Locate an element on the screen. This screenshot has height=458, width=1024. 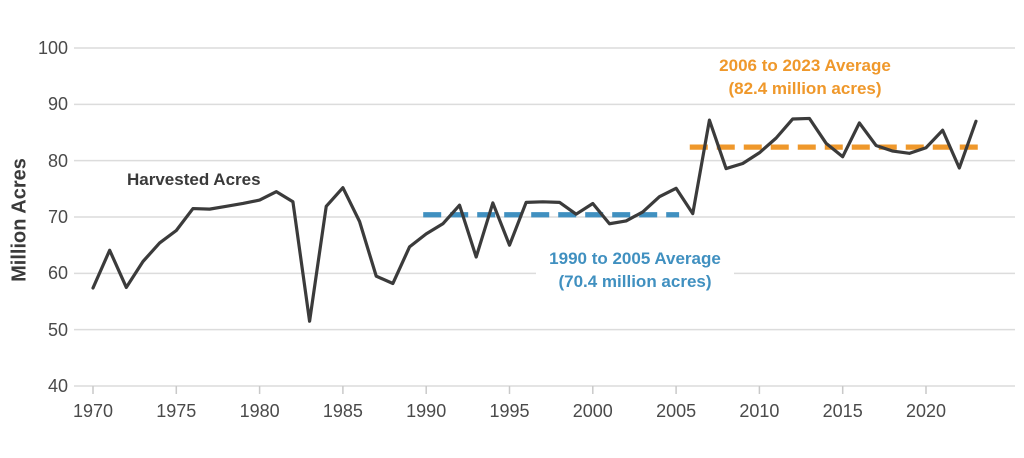
series-label: Harvested Acres is located at coordinates (194, 179).